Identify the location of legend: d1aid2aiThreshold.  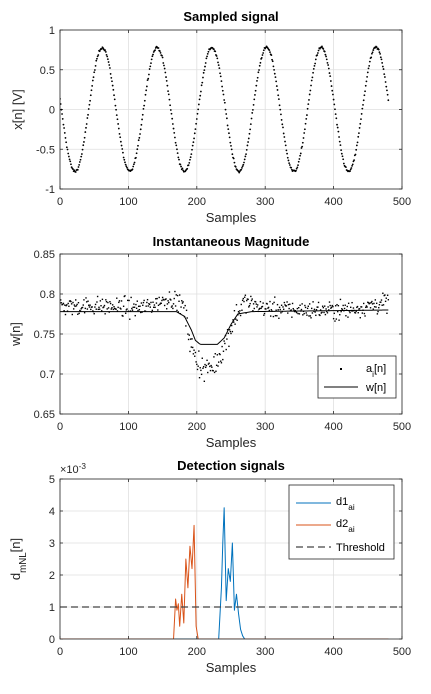
(341, 522).